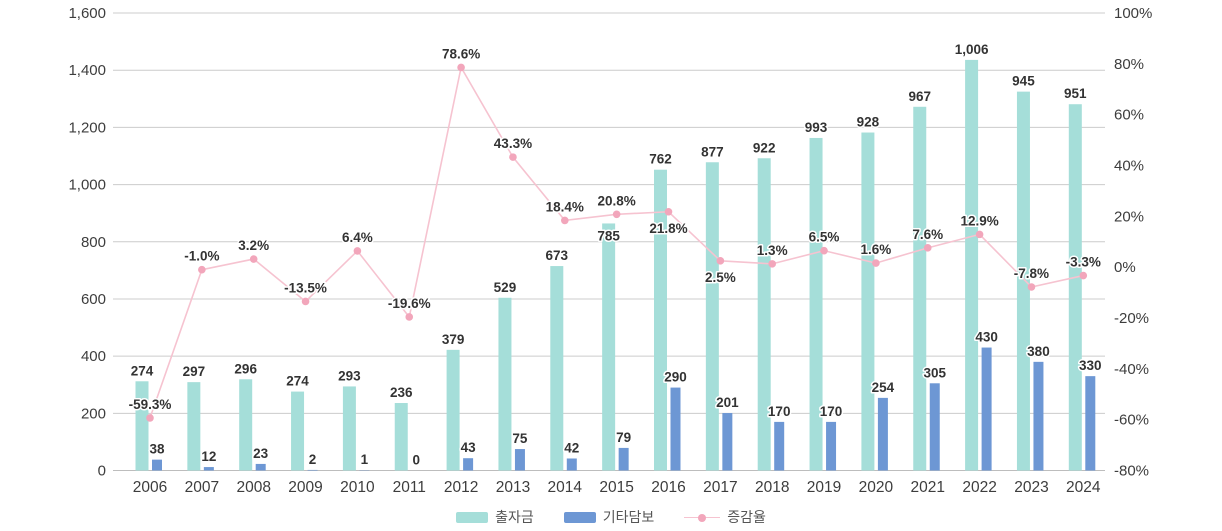 This screenshot has height=531, width=1222. What do you see at coordinates (365, 459) in the screenshot?
I see `other-collateral-value-label: 1` at bounding box center [365, 459].